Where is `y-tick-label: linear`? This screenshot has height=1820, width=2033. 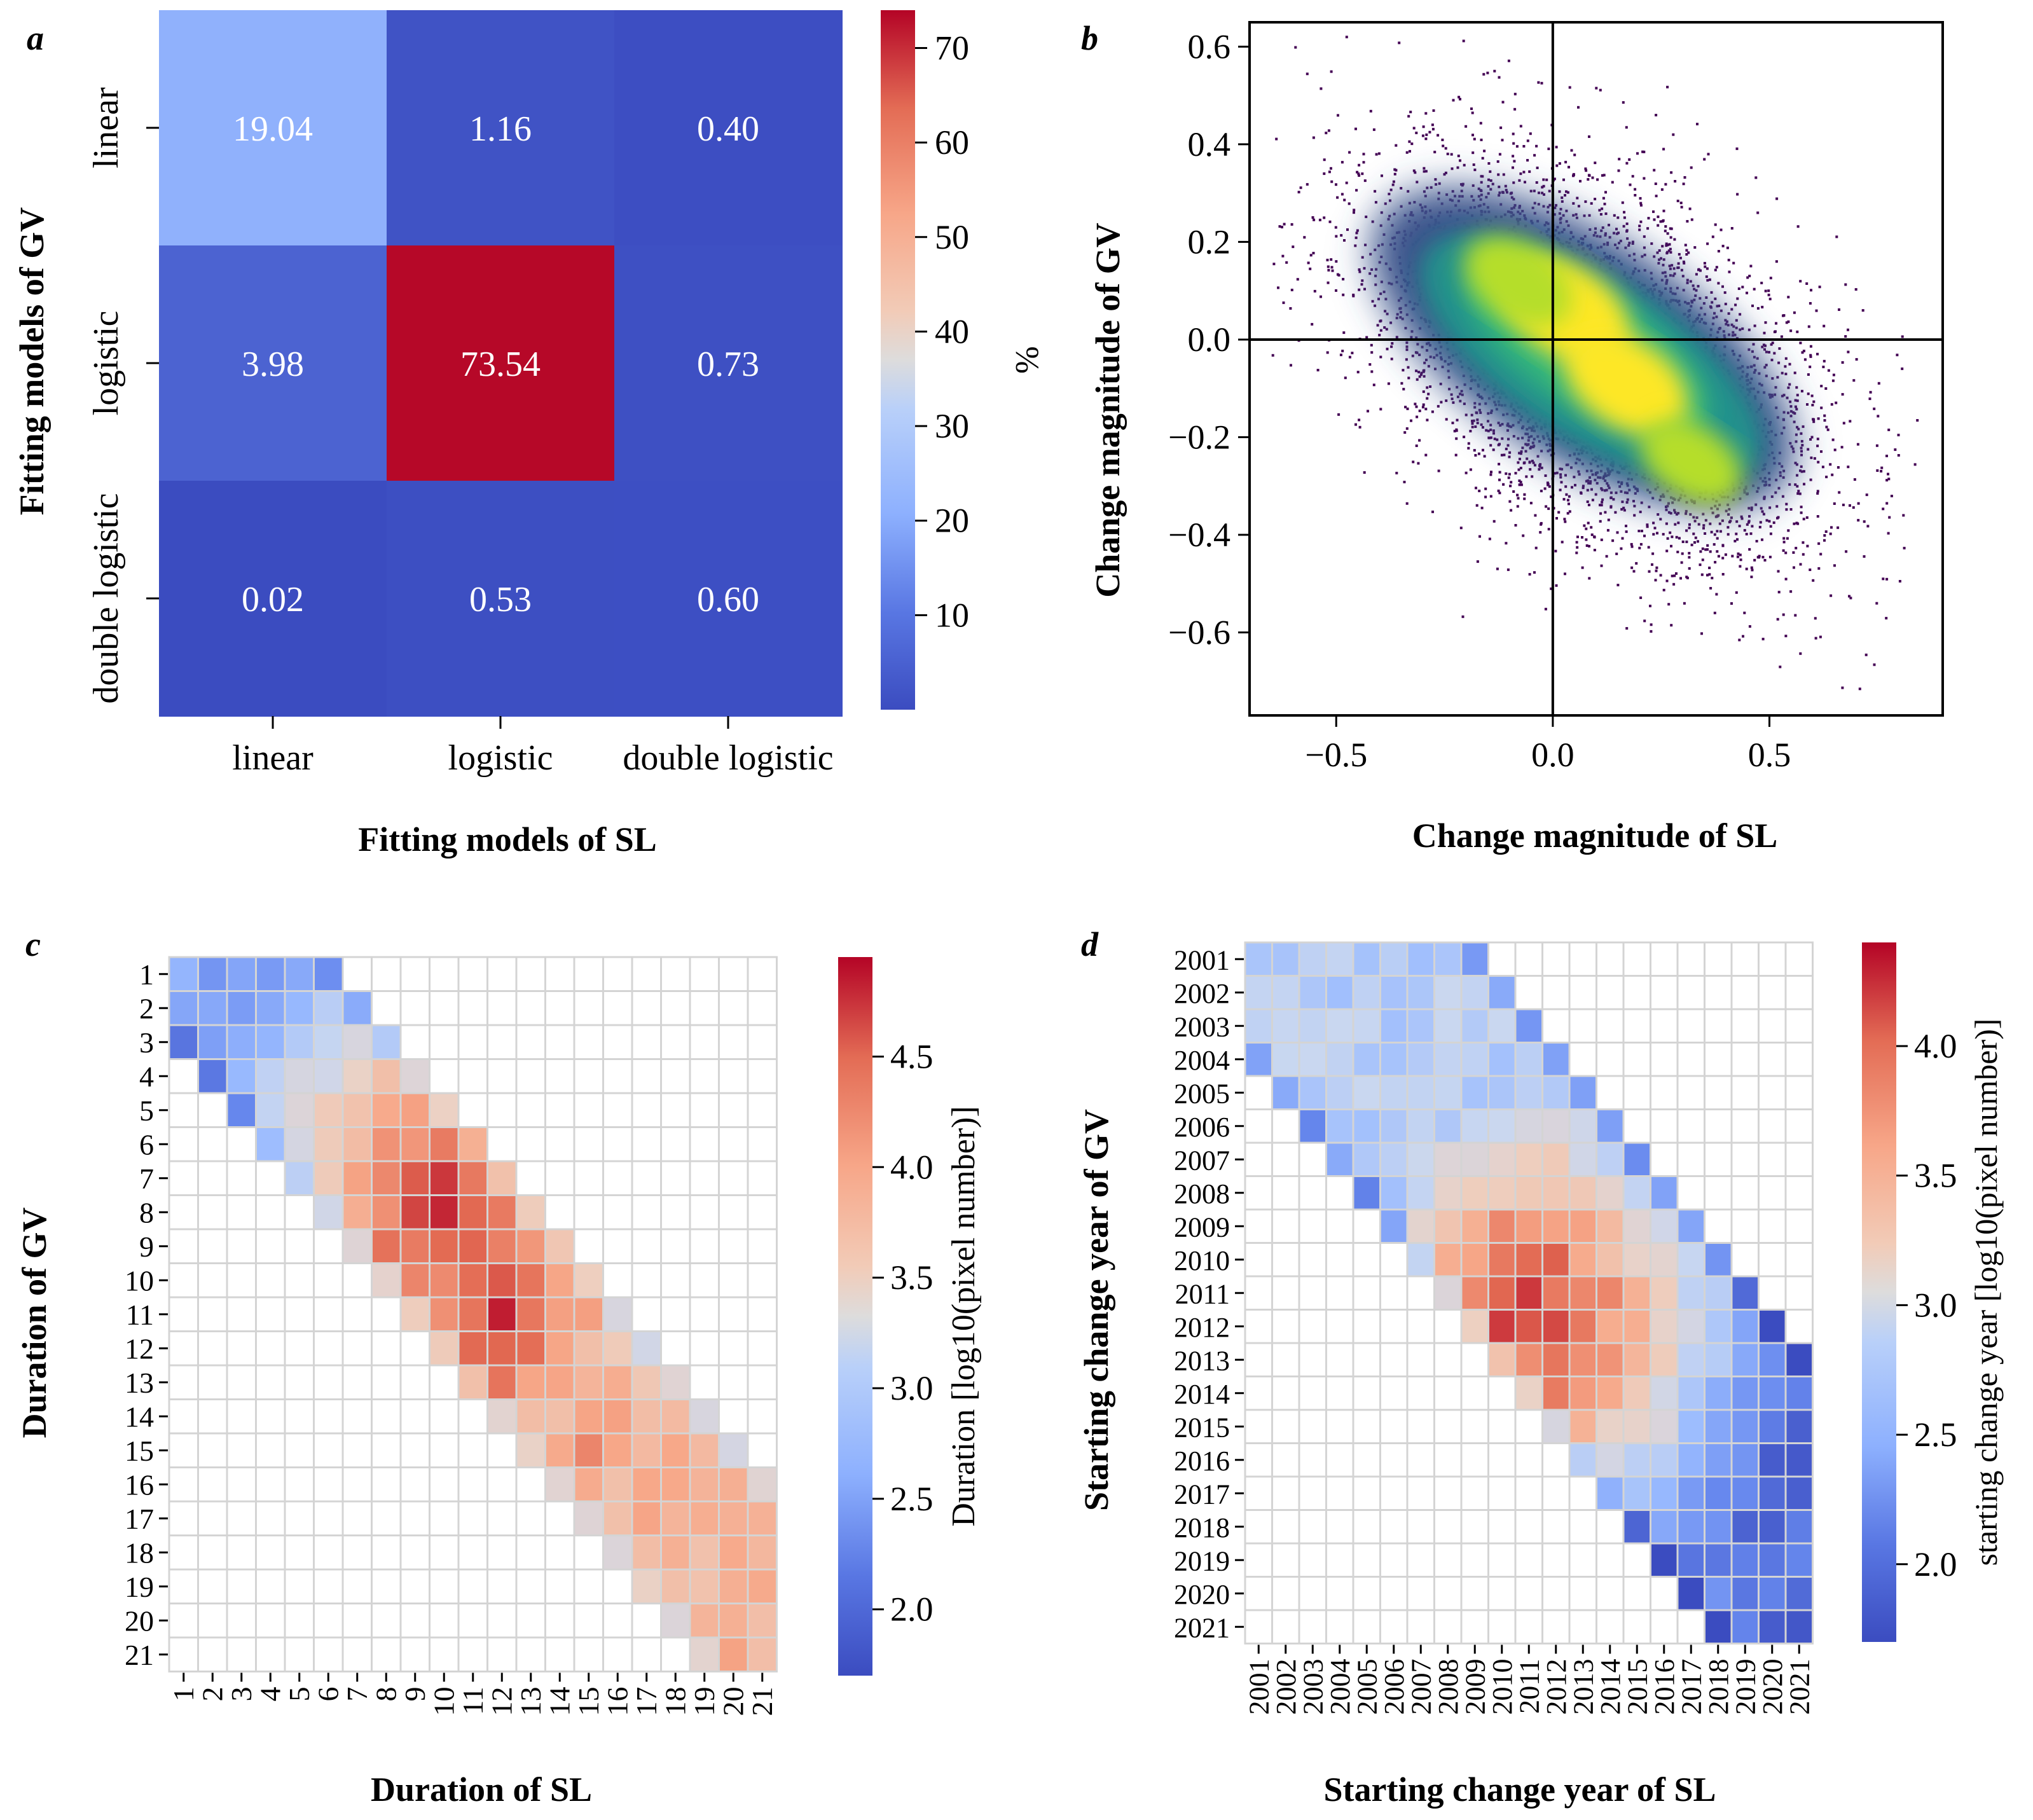 y-tick-label: linear is located at coordinates (106, 128).